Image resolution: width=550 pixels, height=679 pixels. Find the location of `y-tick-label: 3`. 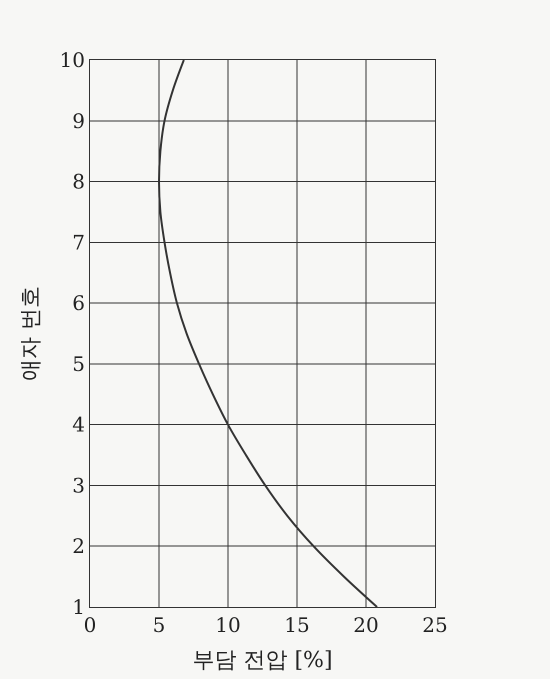

y-tick-label: 3 is located at coordinates (78, 485).